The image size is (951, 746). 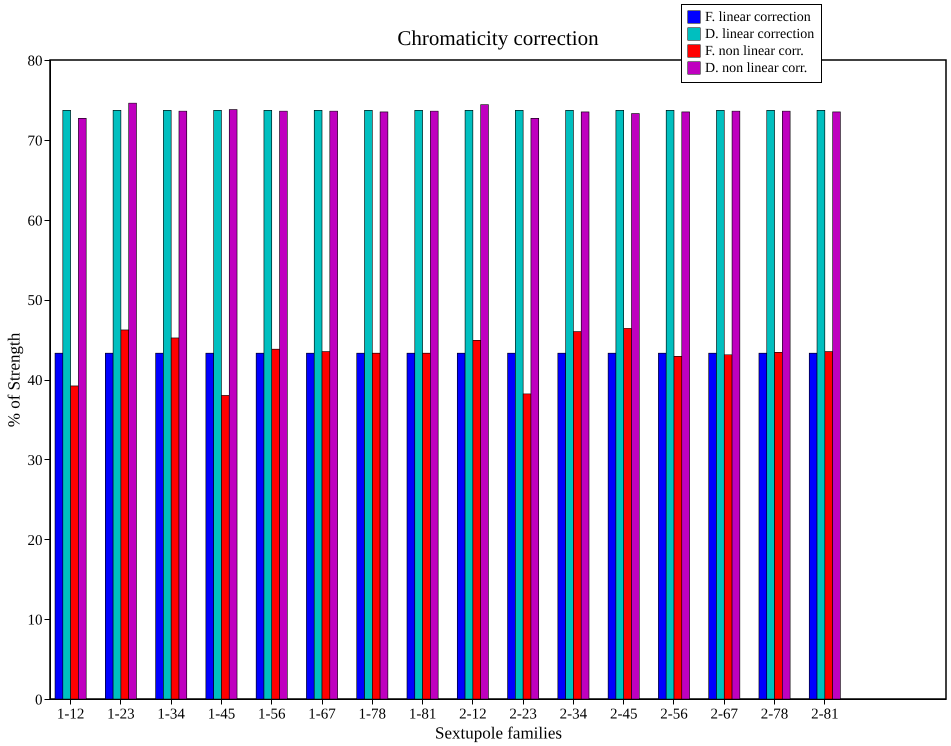 I want to click on y-tick-label: 10, so click(x=35, y=620).